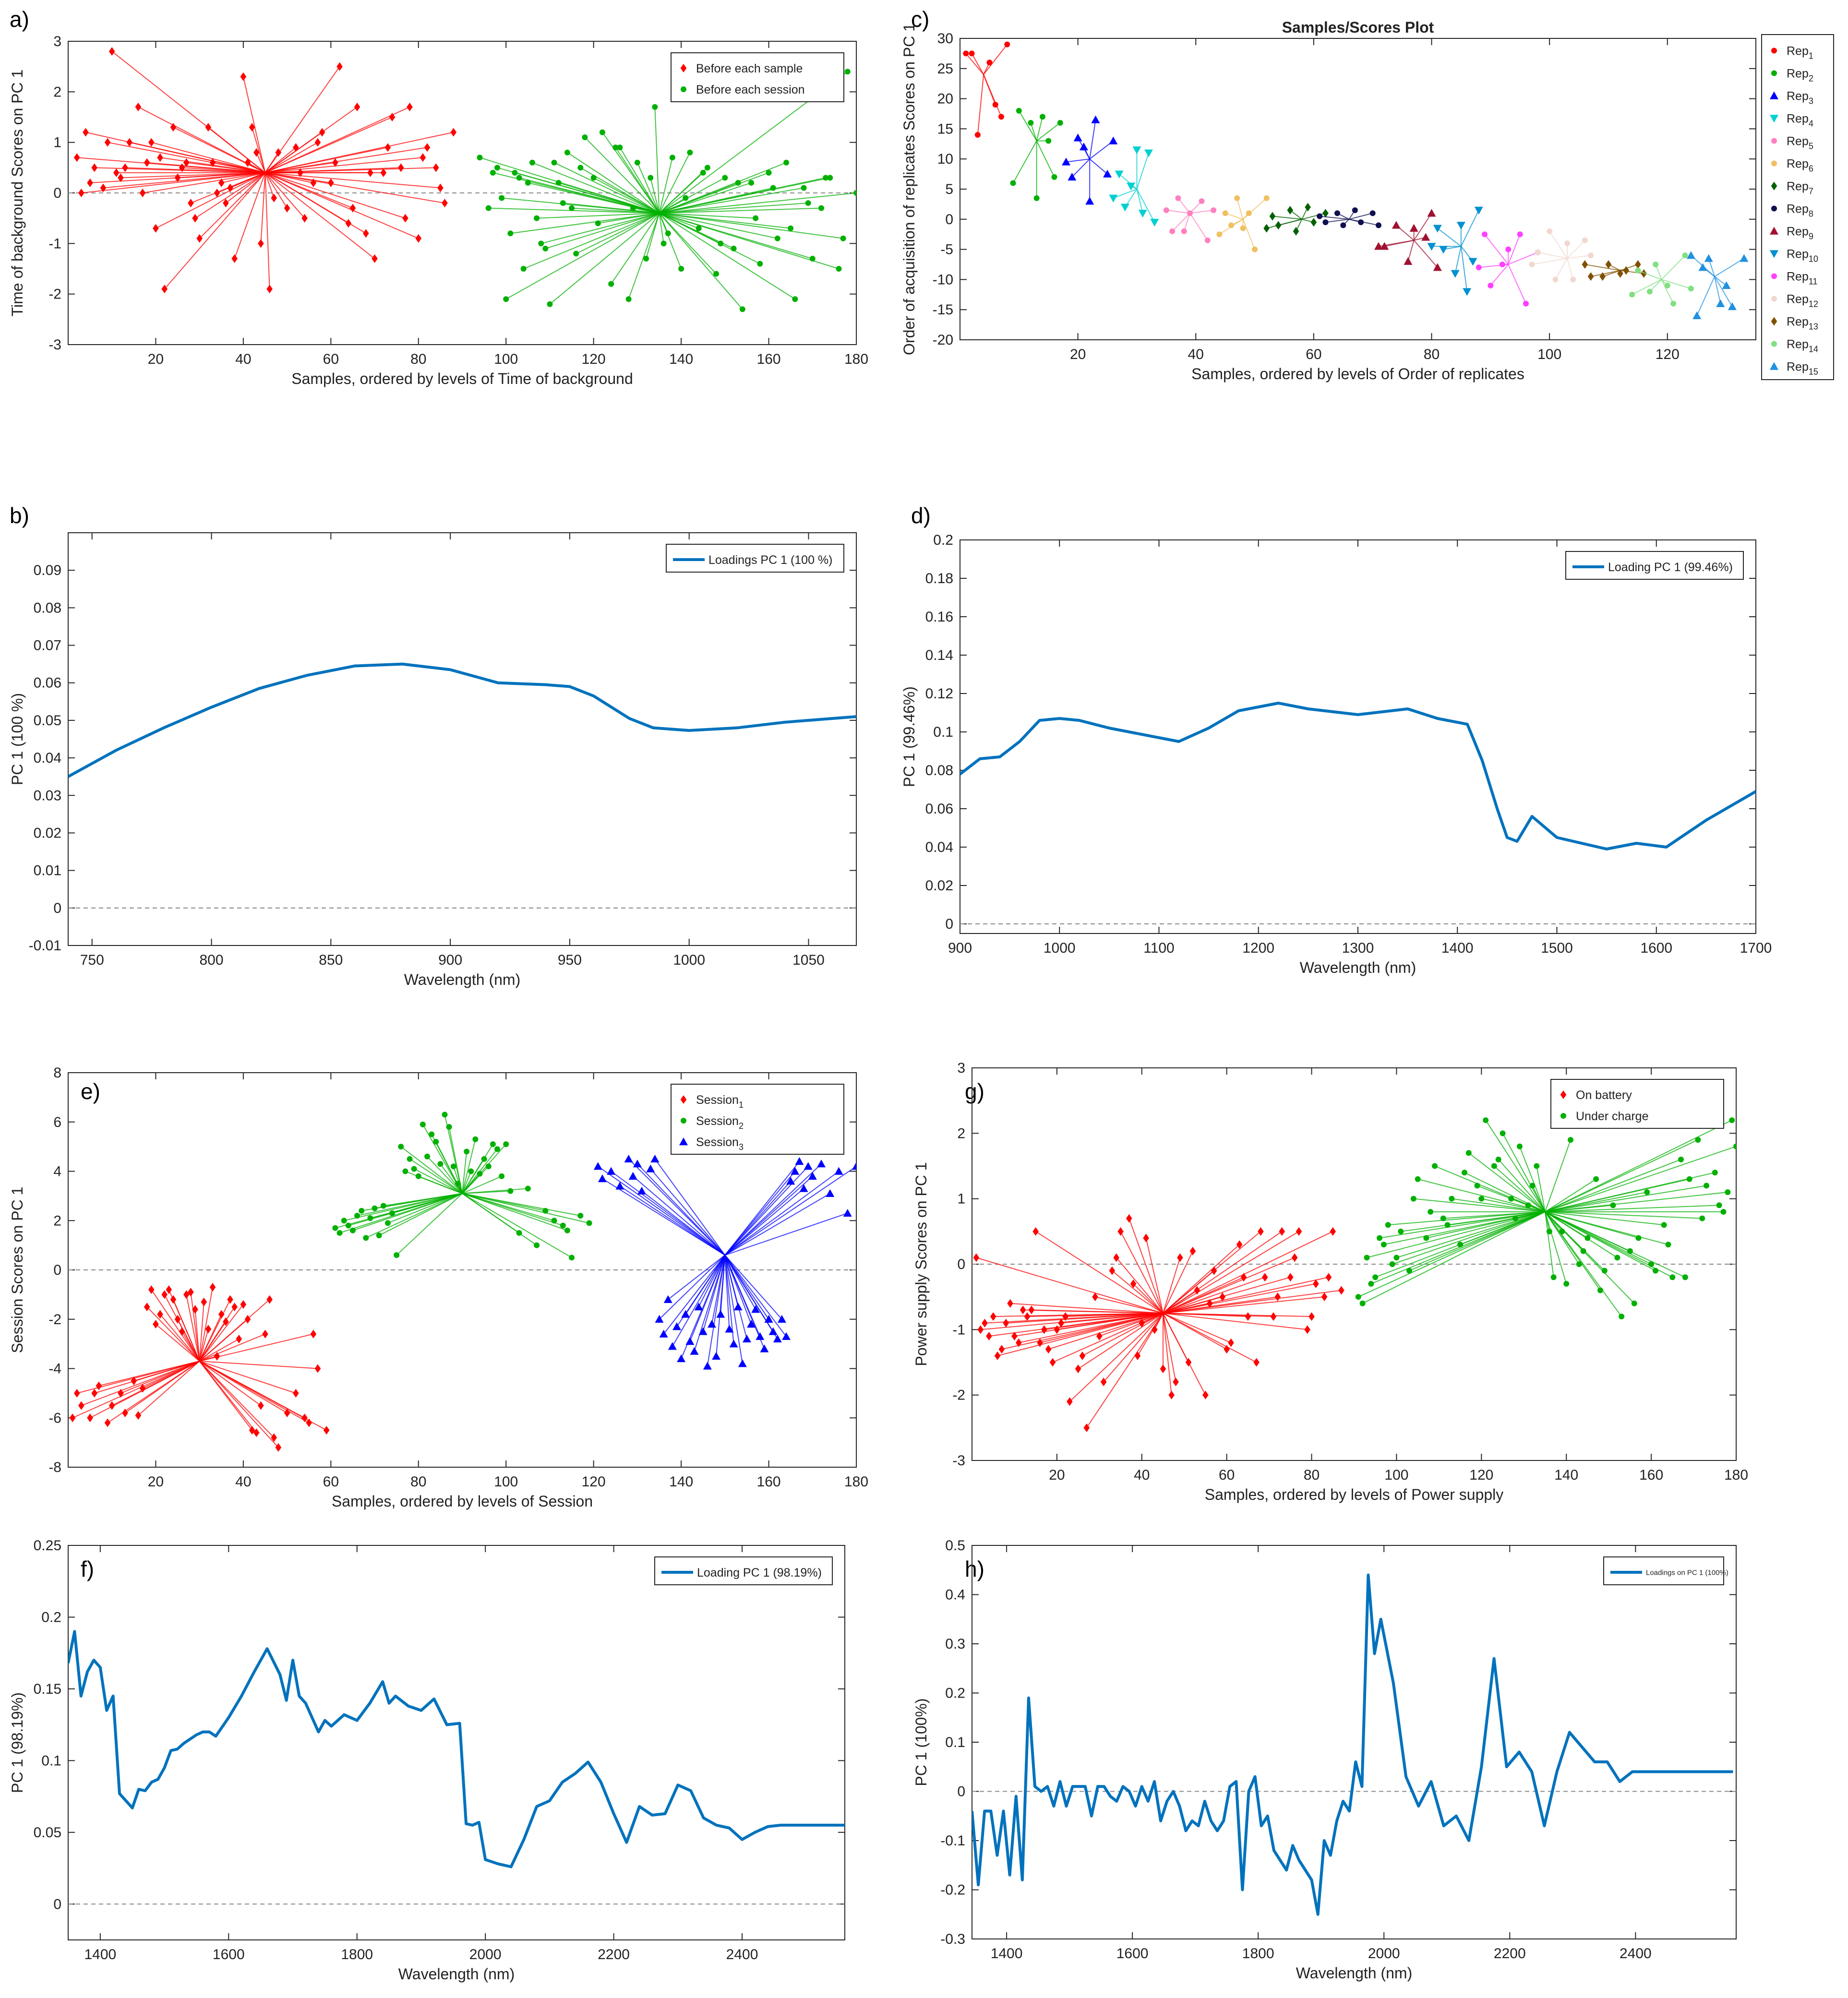  I want to click on y-tick-label: 0.01, so click(47, 871).